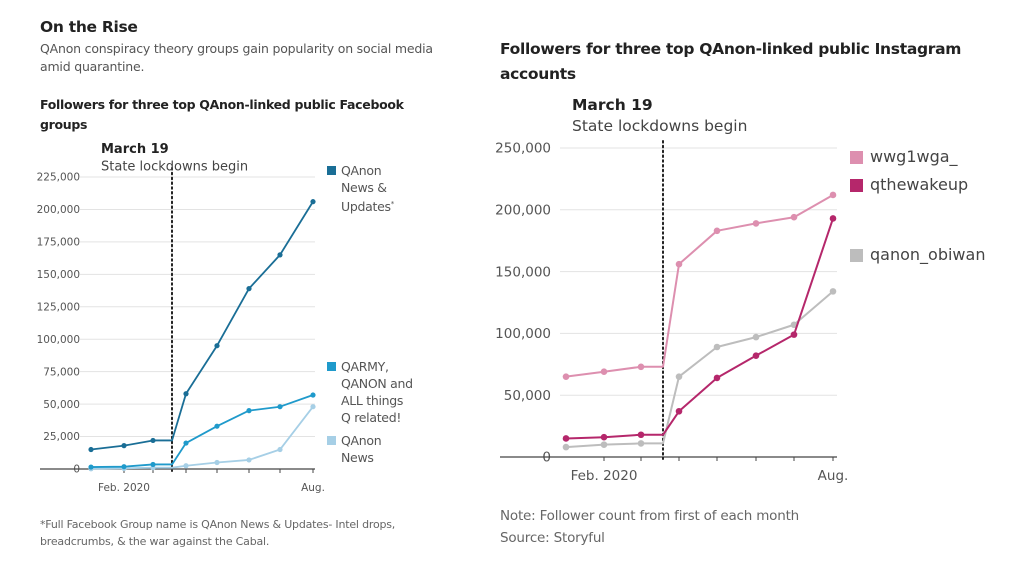 Image resolution: width=1024 pixels, height=576 pixels. I want to click on y-tick-label: 250,000, so click(523, 149).